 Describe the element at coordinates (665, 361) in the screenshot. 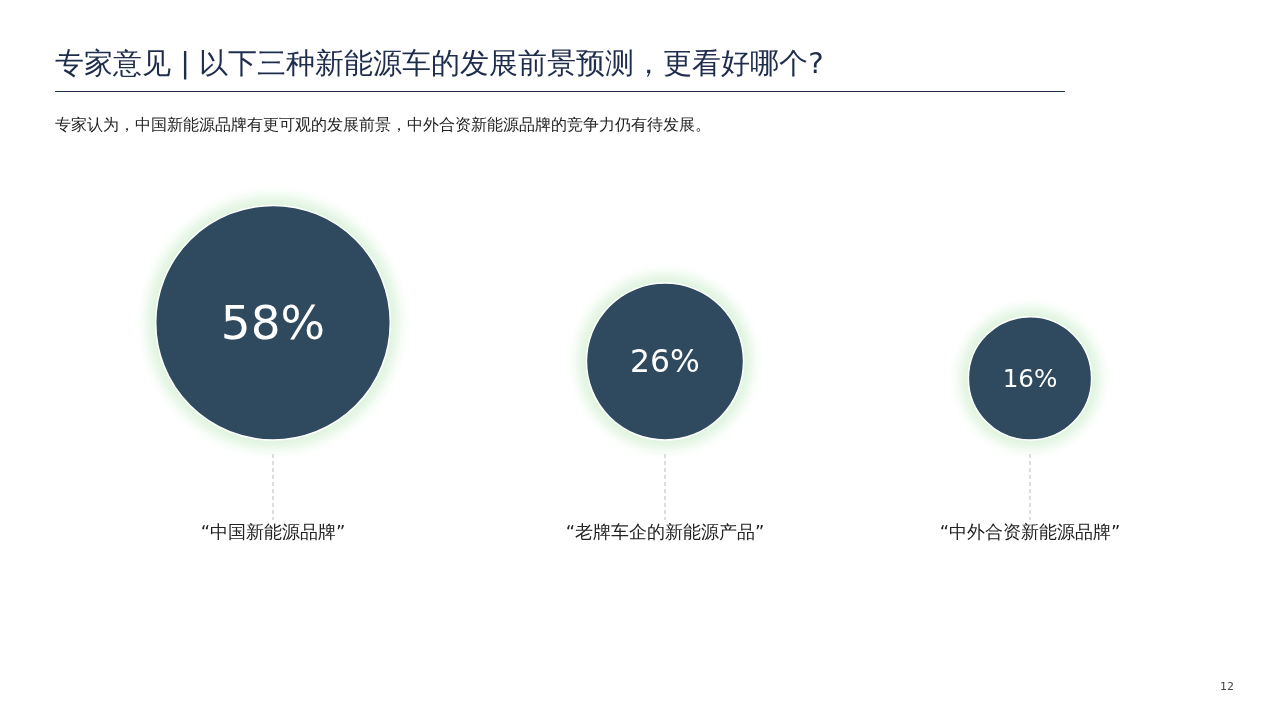

I see `data-label: 26%` at that location.